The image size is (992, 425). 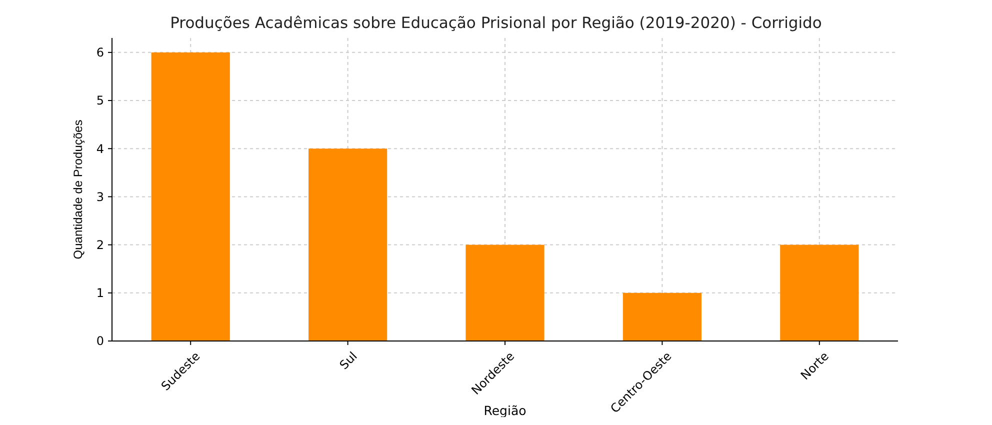 What do you see at coordinates (100, 245) in the screenshot?
I see `y-tick-label: 2` at bounding box center [100, 245].